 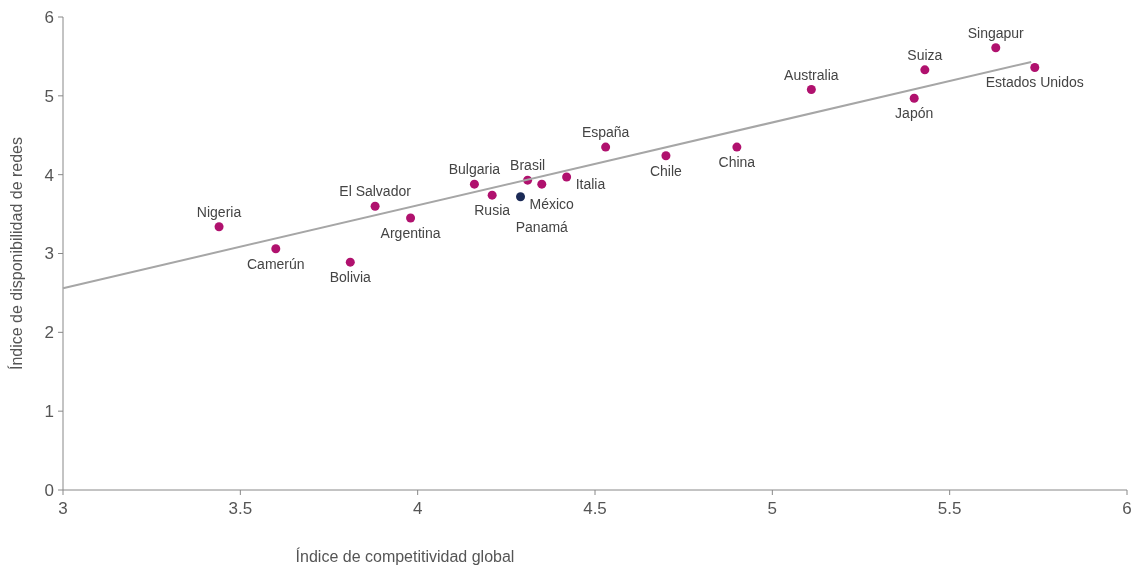 What do you see at coordinates (542, 227) in the screenshot?
I see `annotation: Panamá` at bounding box center [542, 227].